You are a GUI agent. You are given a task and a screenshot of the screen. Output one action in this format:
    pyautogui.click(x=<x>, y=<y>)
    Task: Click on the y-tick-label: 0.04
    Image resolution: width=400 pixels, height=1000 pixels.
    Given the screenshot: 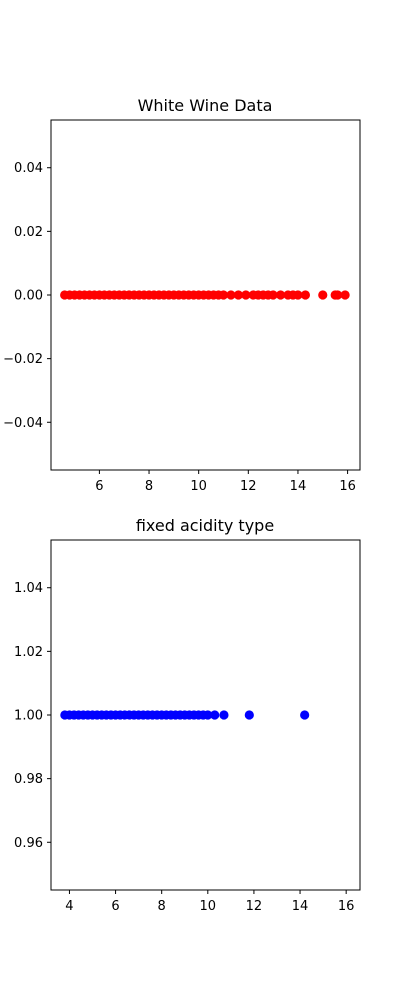 What is the action you would take?
    pyautogui.click(x=28, y=168)
    